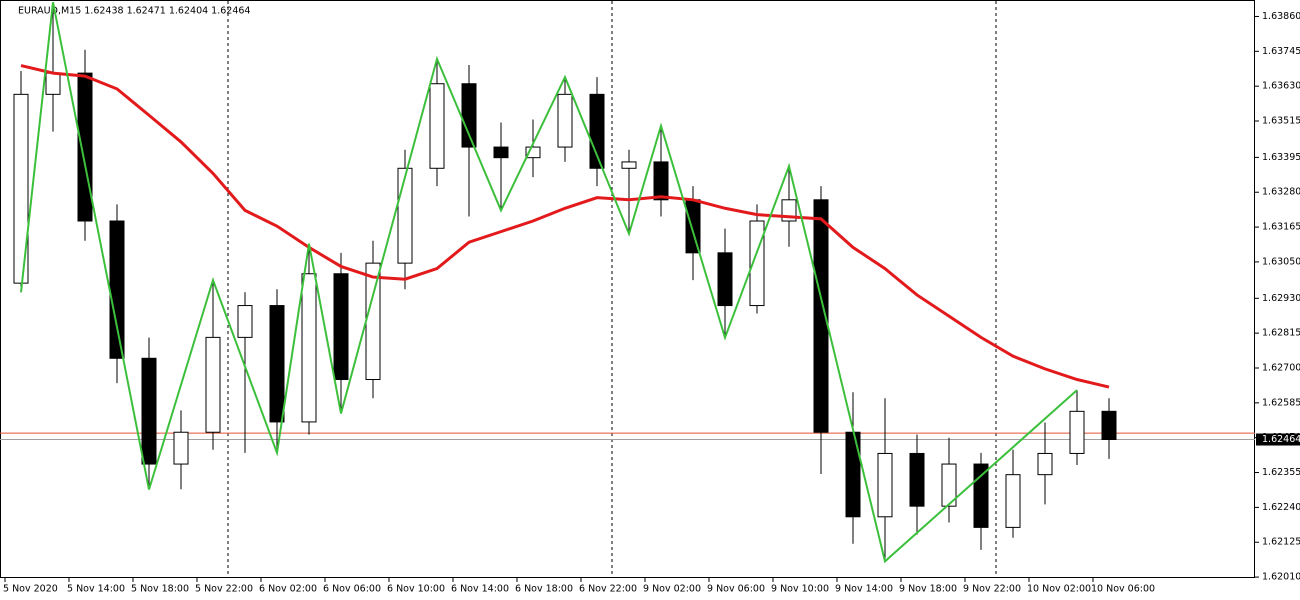 This screenshot has height=600, width=1300. I want to click on y-tick-label: 1.62700, so click(1281, 367).